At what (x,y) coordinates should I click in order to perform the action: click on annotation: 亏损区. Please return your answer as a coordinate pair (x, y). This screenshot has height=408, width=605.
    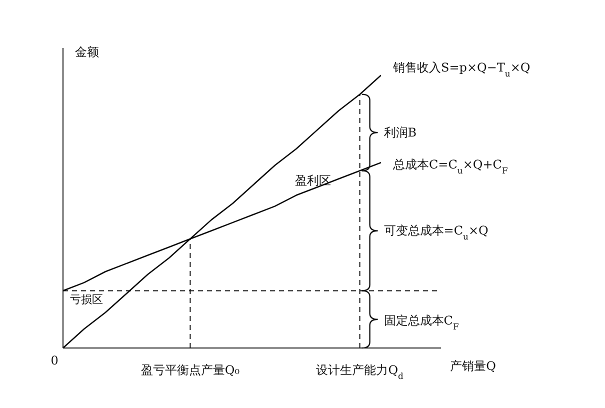
    Looking at the image, I should click on (86, 299).